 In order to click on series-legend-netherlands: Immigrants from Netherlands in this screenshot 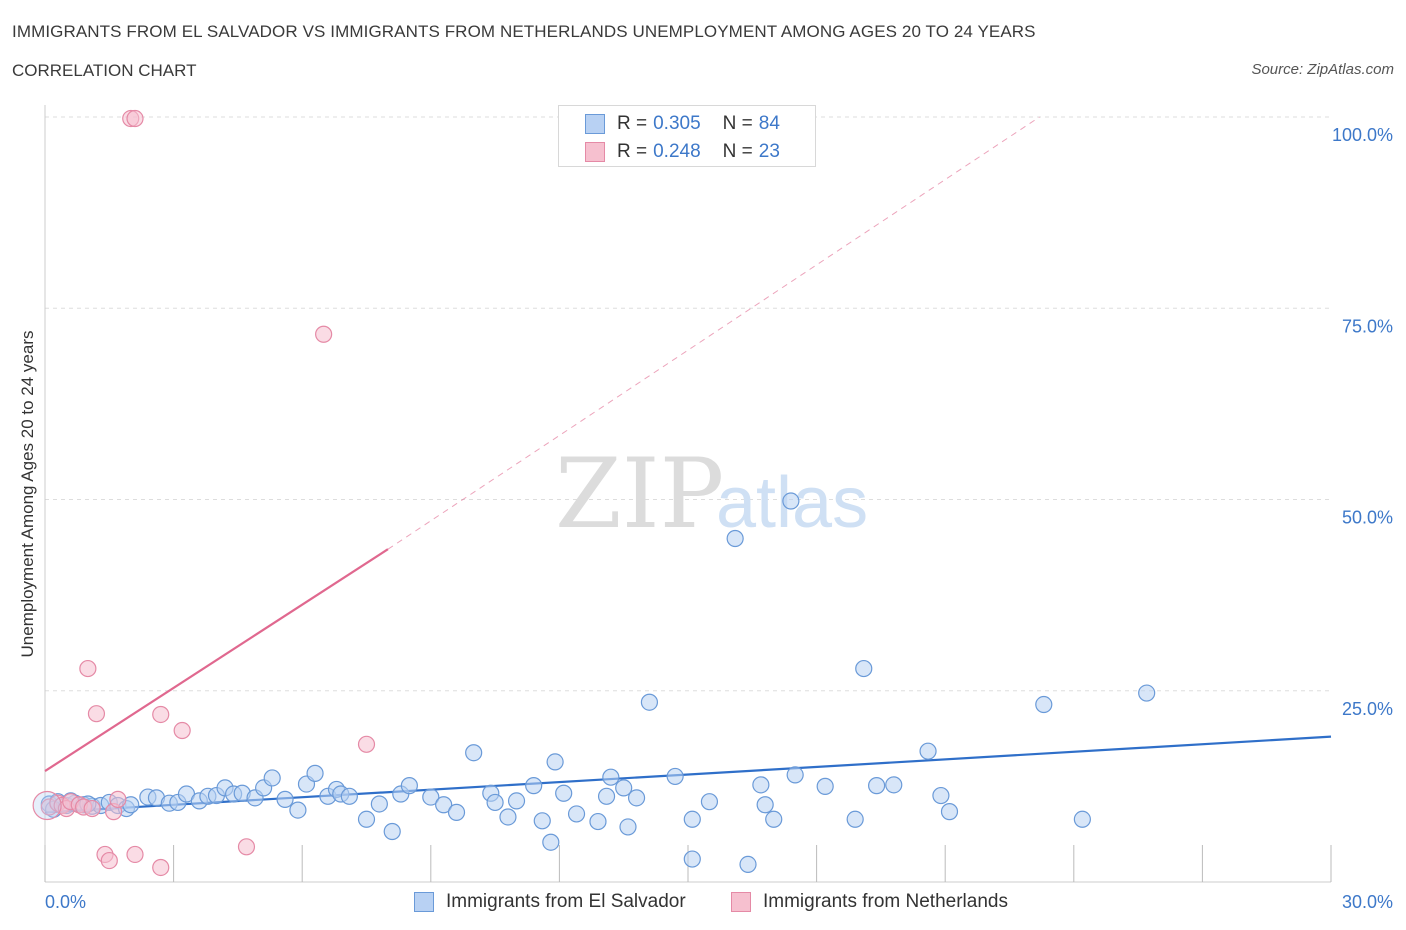, I will do `click(869, 902)`.